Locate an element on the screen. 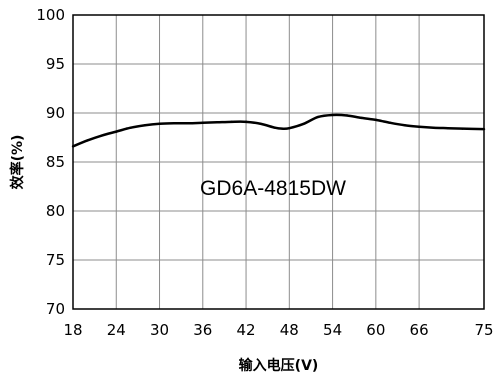  y-tick-label: 95 is located at coordinates (55, 64).